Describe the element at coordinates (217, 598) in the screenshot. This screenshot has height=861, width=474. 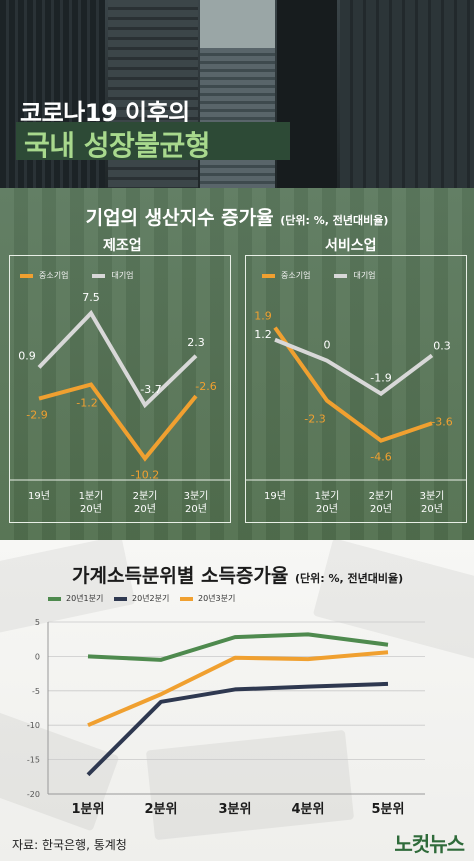
I see `legend-label-q3: 20년3분기` at that location.